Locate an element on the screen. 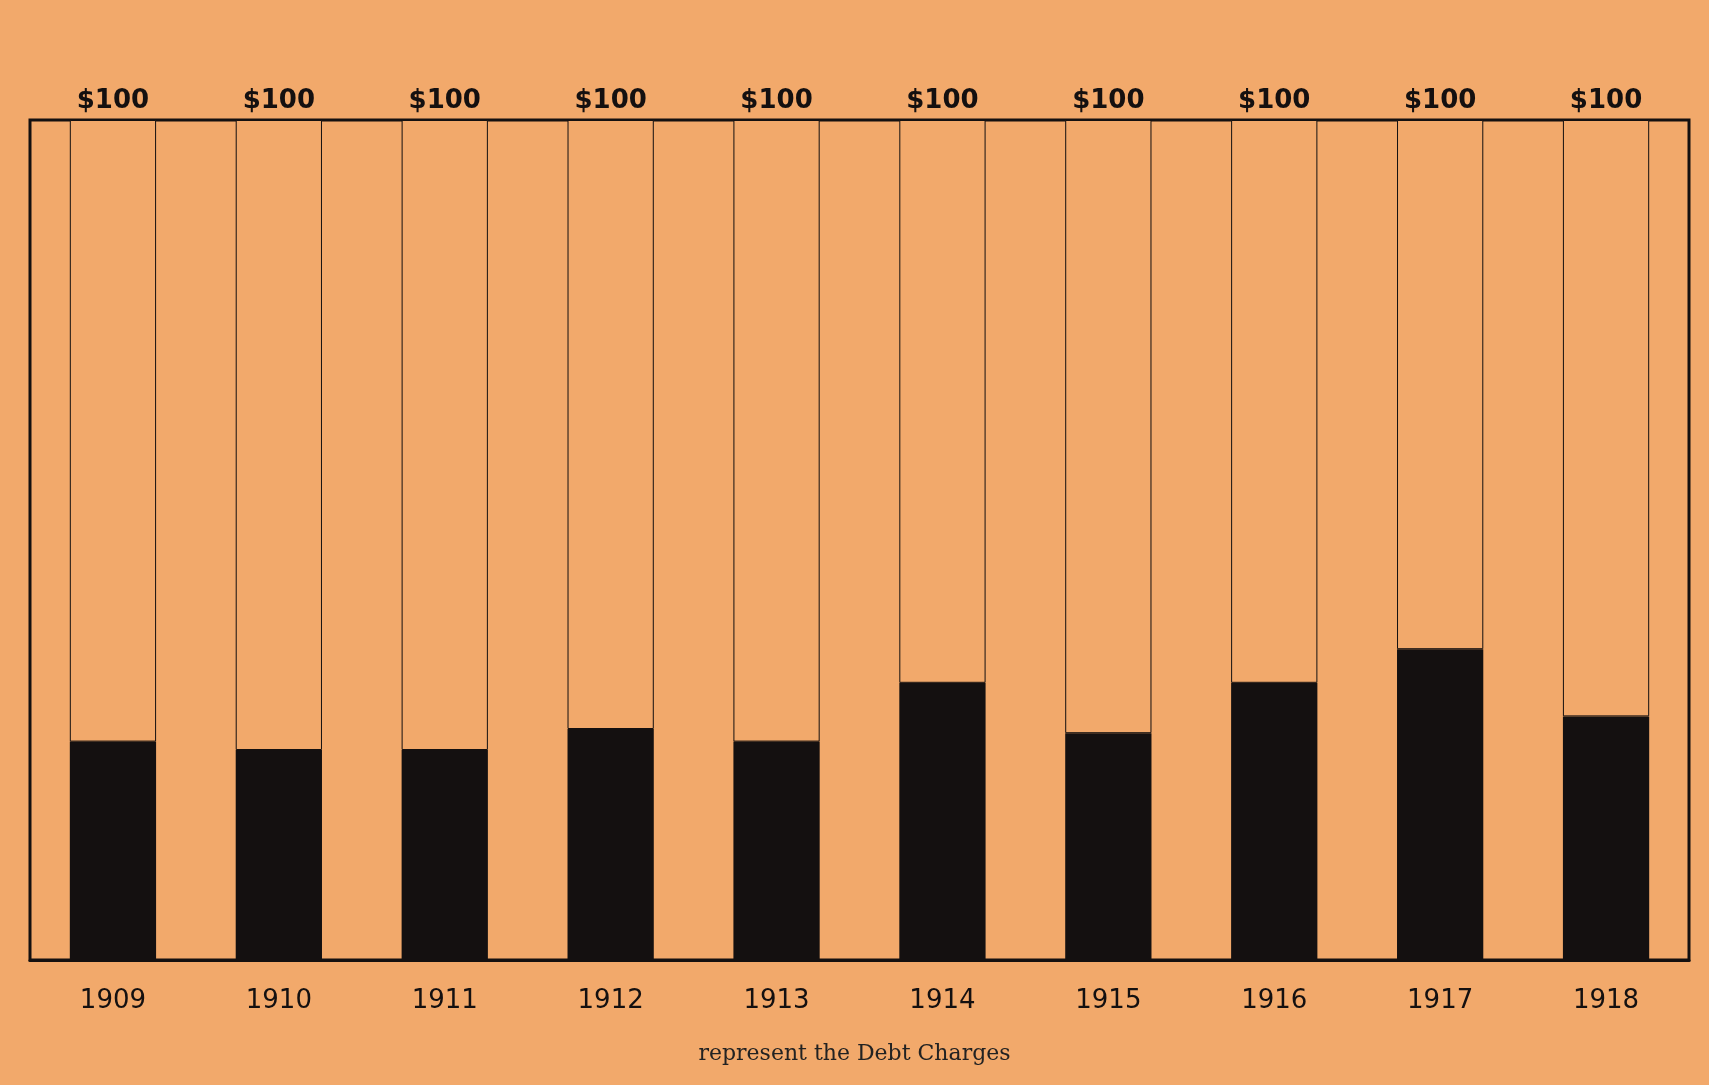 The height and width of the screenshot is (1085, 1709). x-tick-label: 1910 is located at coordinates (278, 999).